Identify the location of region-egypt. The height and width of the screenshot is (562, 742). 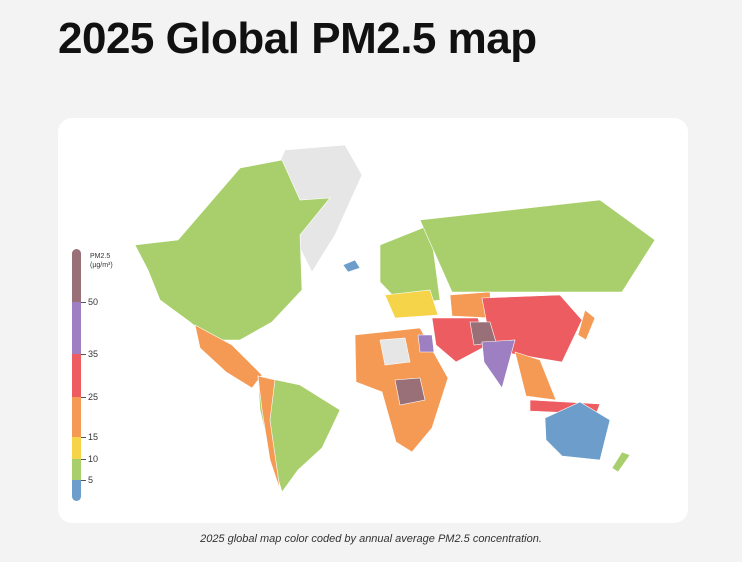
(426, 343).